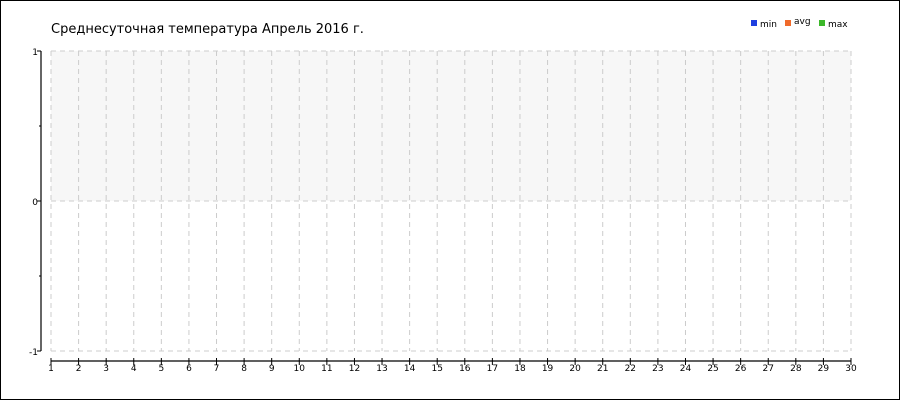 The image size is (900, 400). What do you see at coordinates (520, 369) in the screenshot?
I see `x-tick-label: 18` at bounding box center [520, 369].